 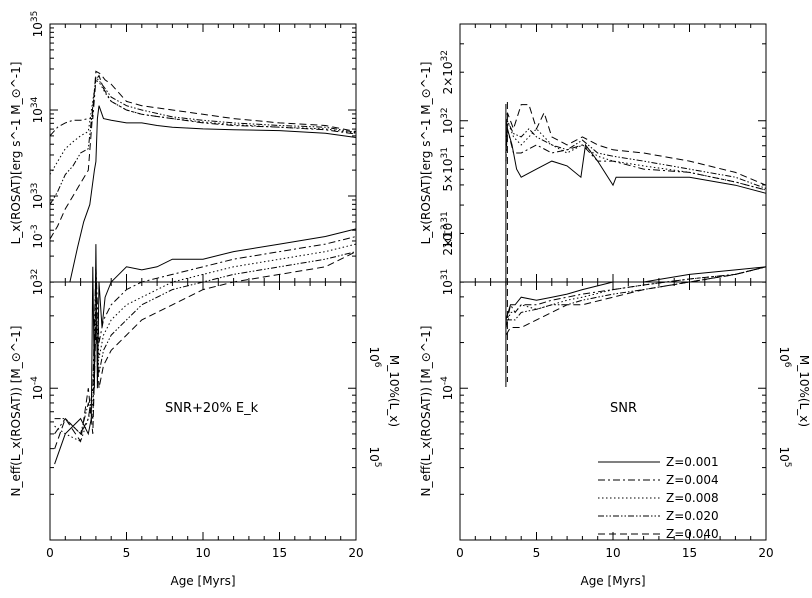 I want to click on legend-label: Z=0.001, so click(x=692, y=462).